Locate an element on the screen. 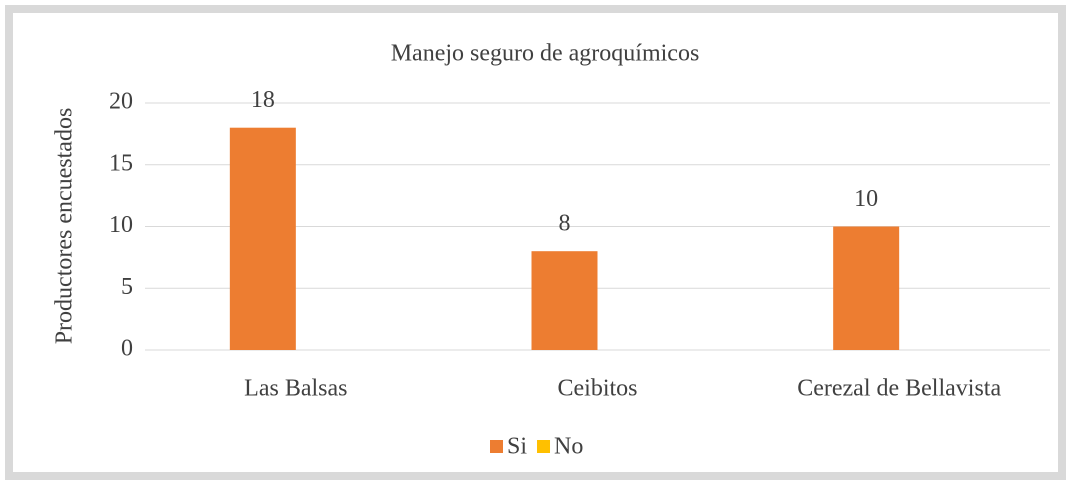  y-axis-label: Productores encuestados is located at coordinates (65, 226).